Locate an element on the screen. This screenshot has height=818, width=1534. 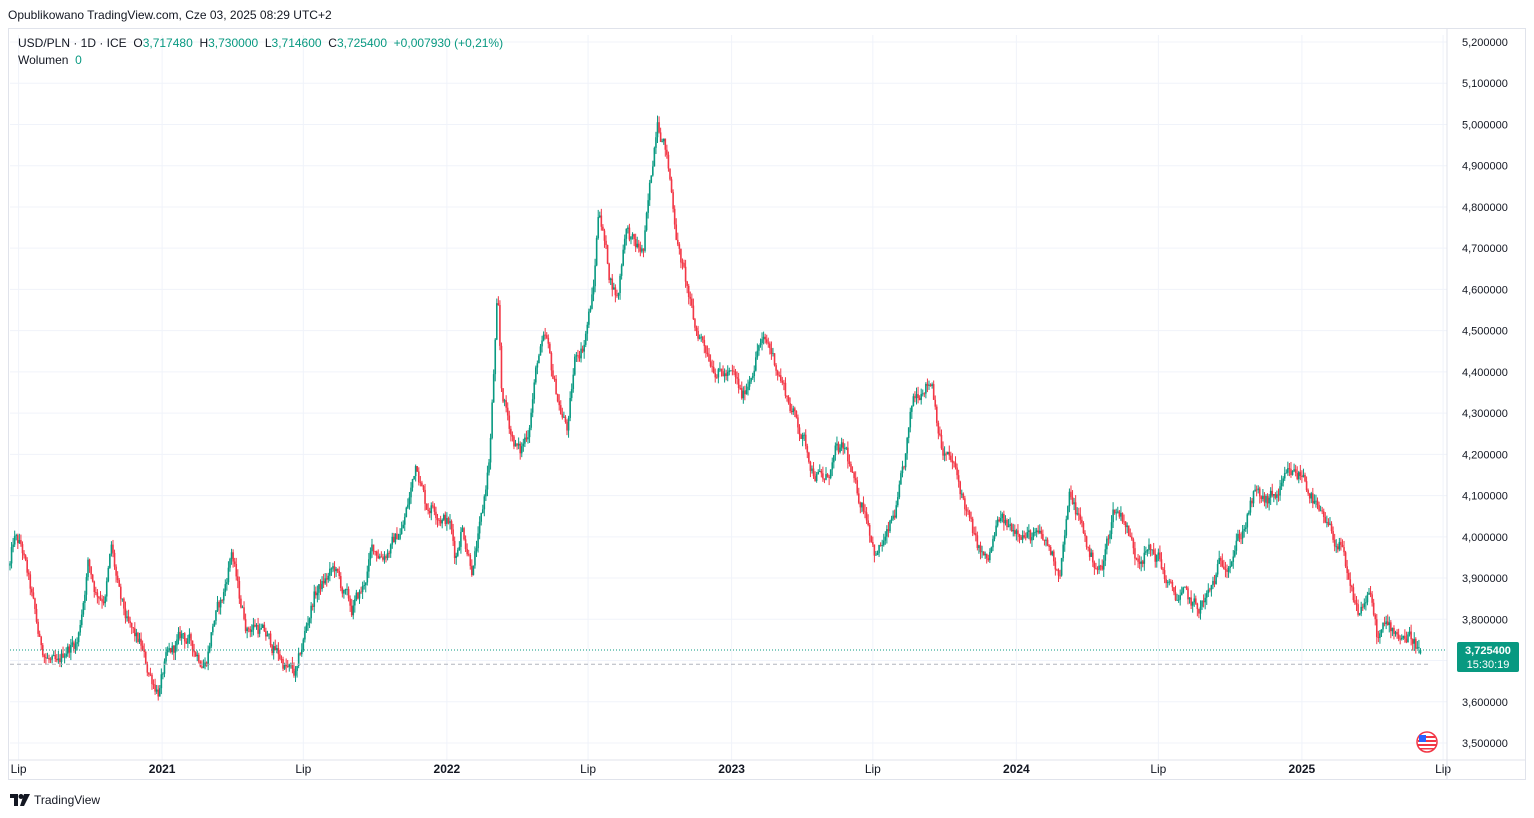
x-tick-label: 2021 is located at coordinates (162, 769).